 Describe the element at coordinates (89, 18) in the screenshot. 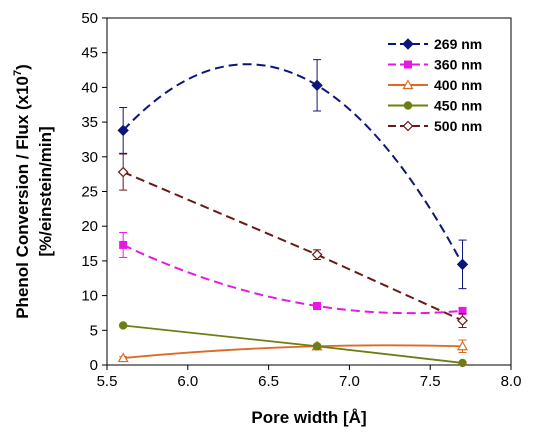

I see `y-tick-label: 50` at that location.